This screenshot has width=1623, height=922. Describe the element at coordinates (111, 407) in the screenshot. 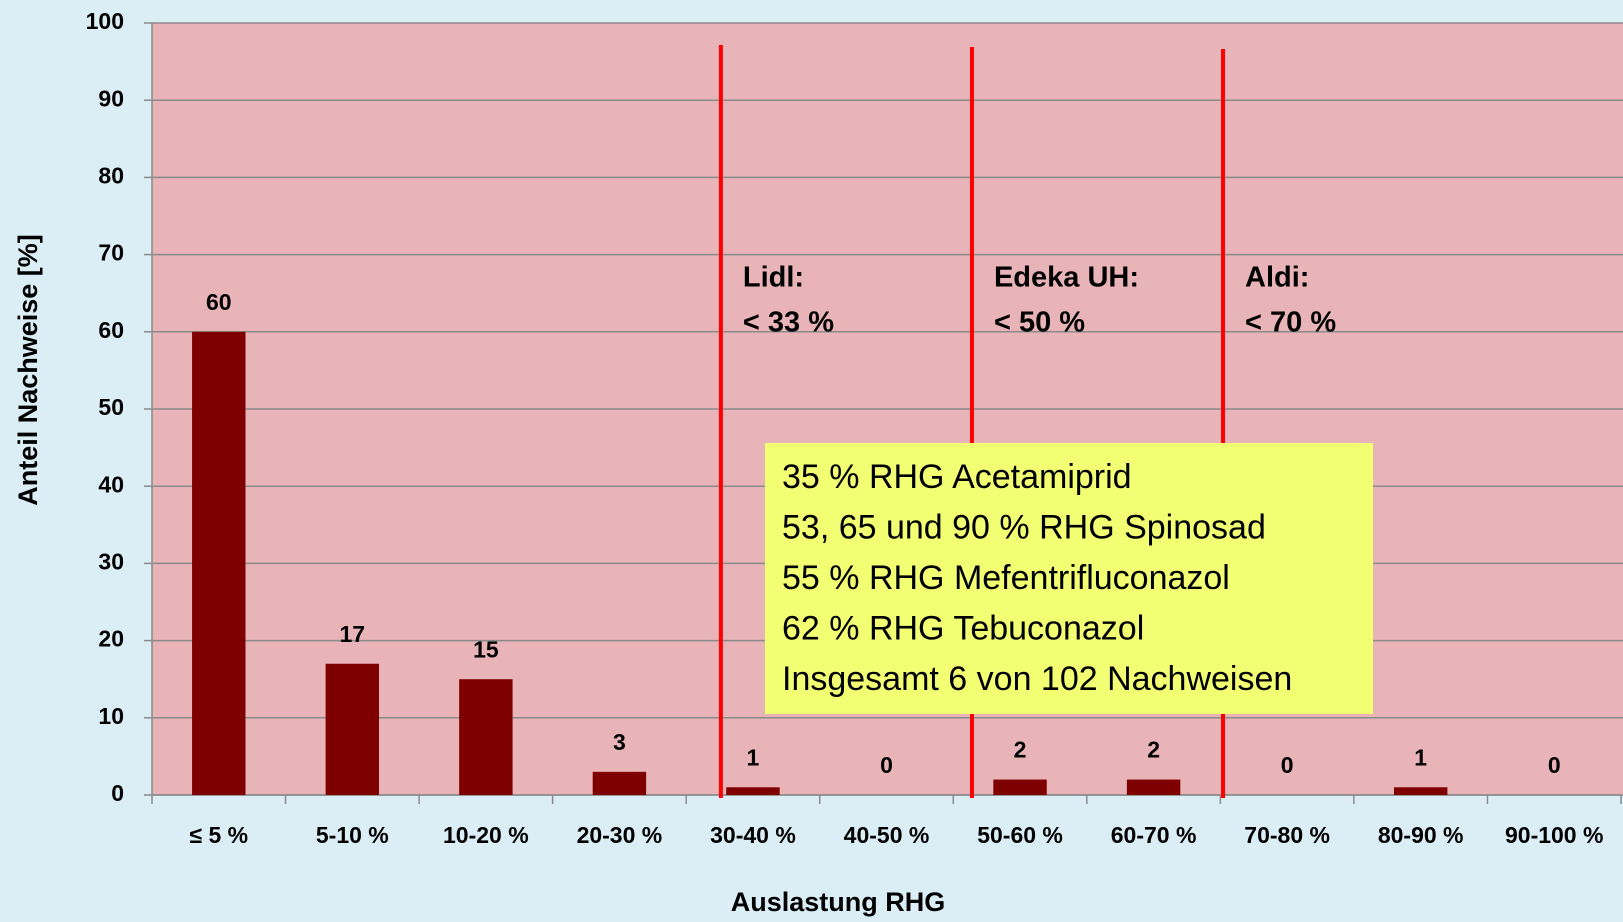

I see `y-tick-label: 50` at that location.